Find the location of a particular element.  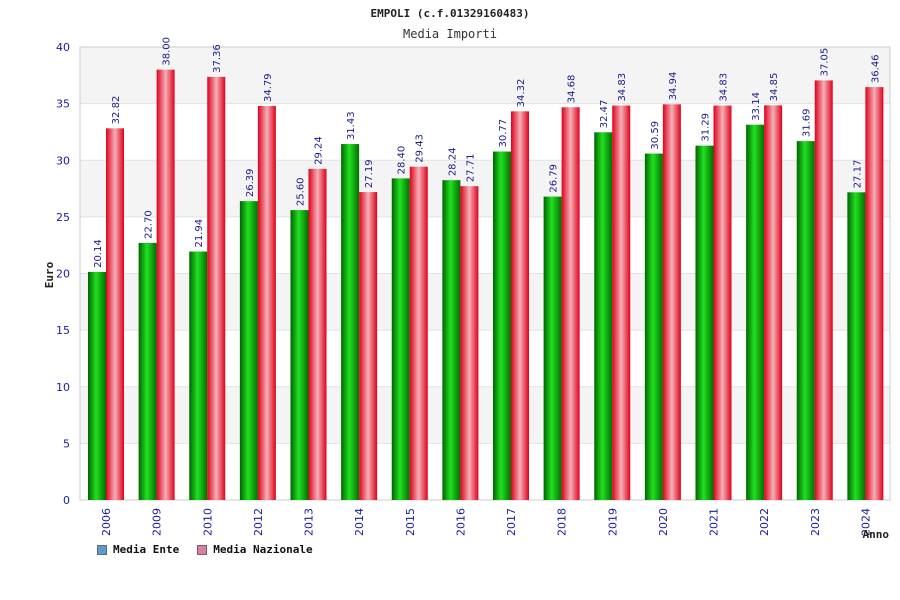

x-tick-label: 2021 is located at coordinates (714, 522).